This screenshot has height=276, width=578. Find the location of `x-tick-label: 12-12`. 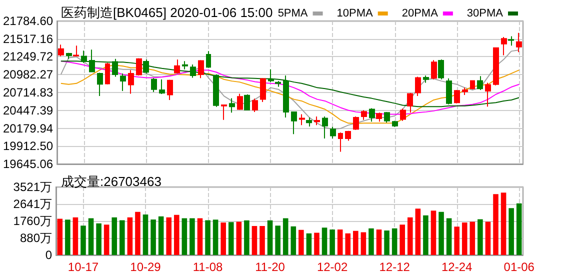

x-tick-label: 12-12 is located at coordinates (394, 267).